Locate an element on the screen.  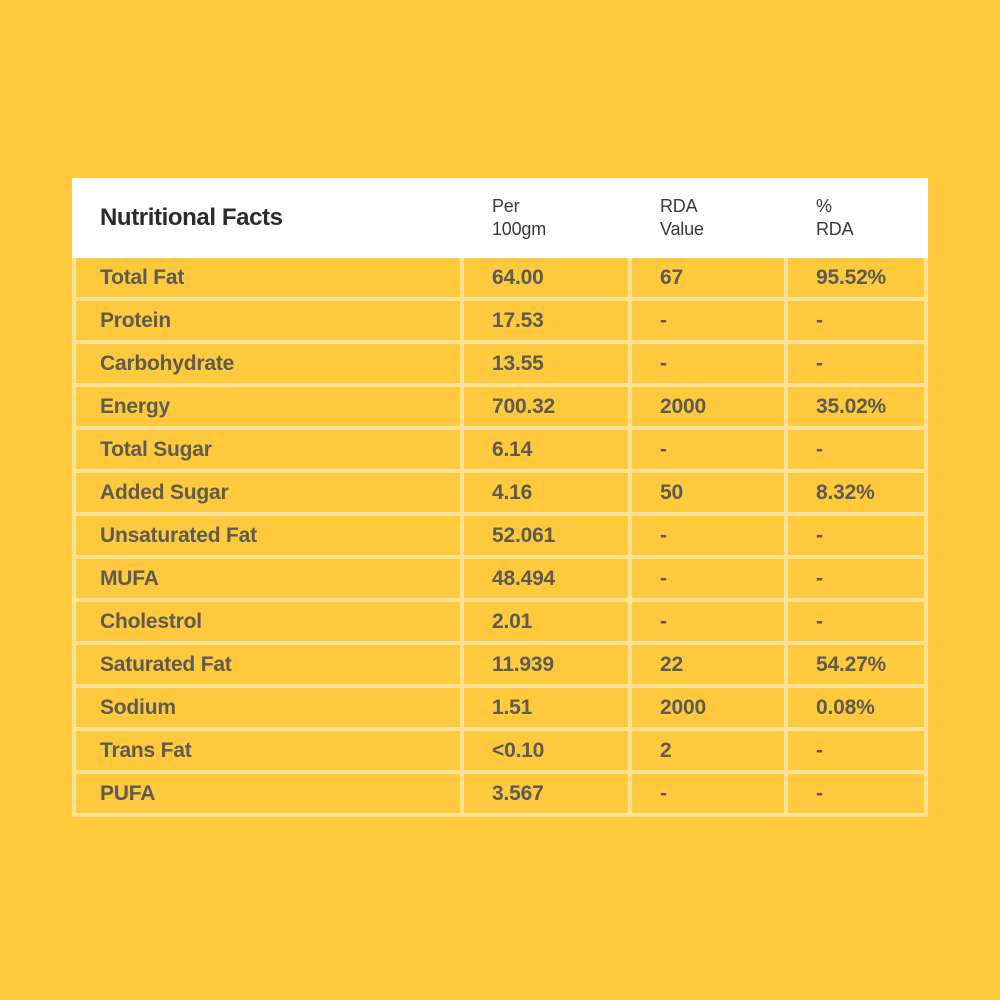
table-row: Unsaturated Fat 52.061 - - is located at coordinates (500, 537).